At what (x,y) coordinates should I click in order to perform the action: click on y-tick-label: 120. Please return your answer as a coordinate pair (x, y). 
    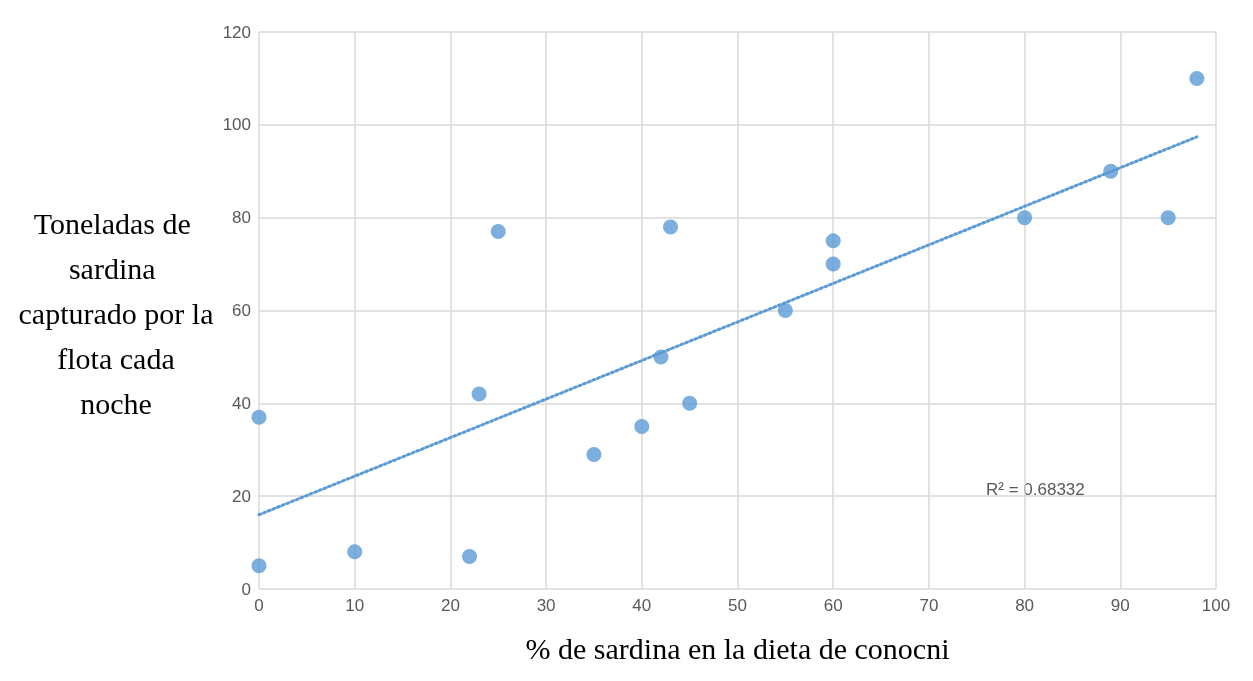
    Looking at the image, I should click on (236, 32).